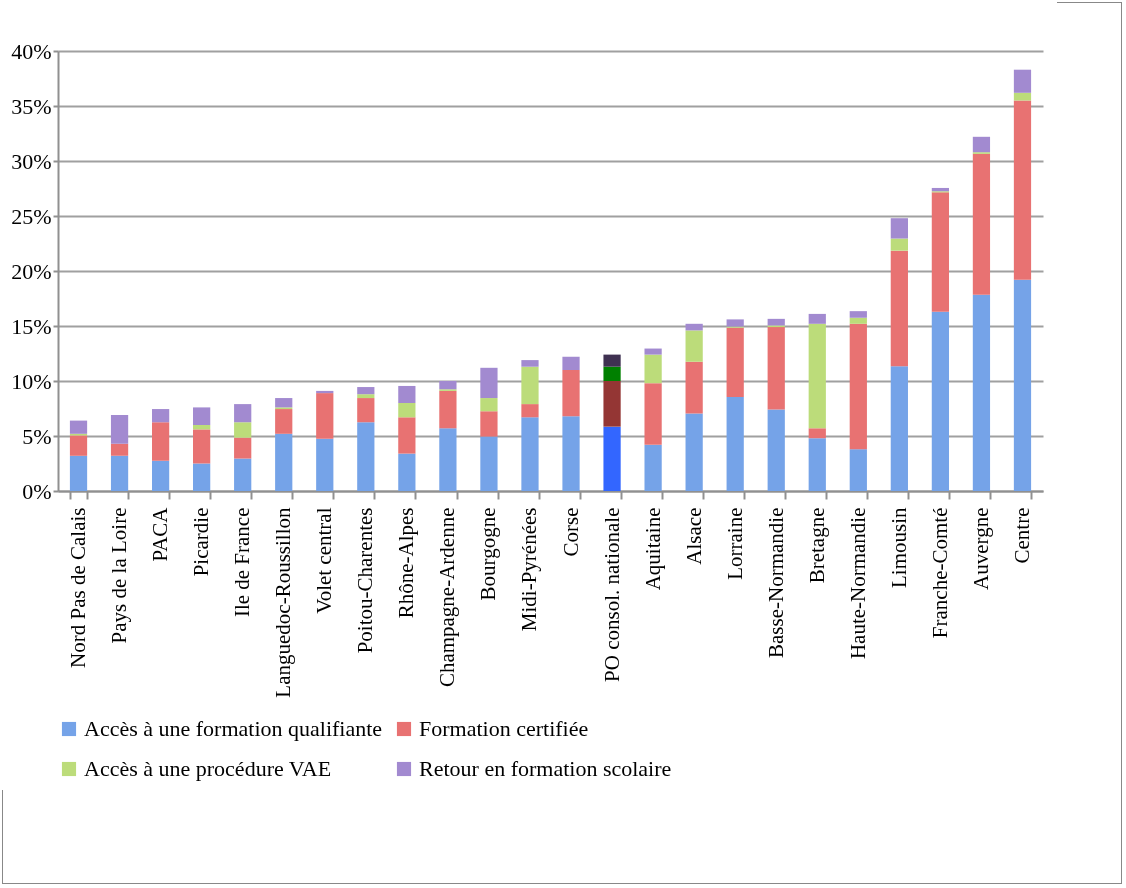 The height and width of the screenshot is (888, 1126). What do you see at coordinates (857, 583) in the screenshot?
I see `x-tick-label: Haute-Normandie` at bounding box center [857, 583].